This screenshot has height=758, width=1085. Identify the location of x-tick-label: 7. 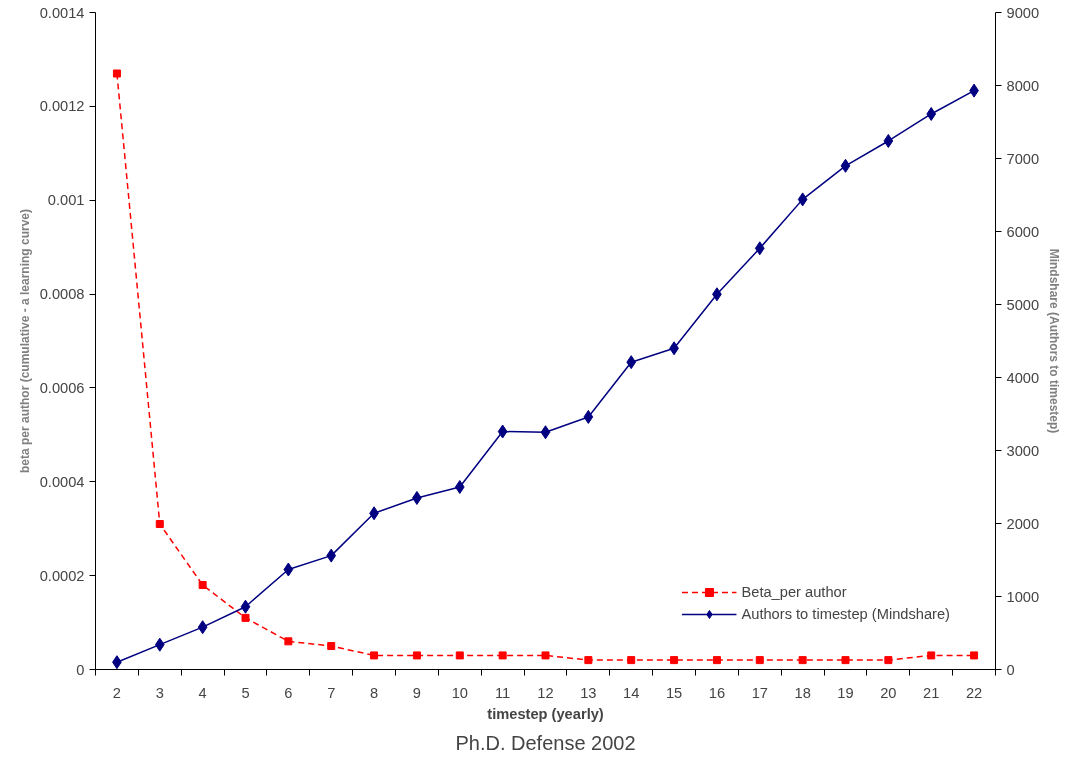
(331, 692).